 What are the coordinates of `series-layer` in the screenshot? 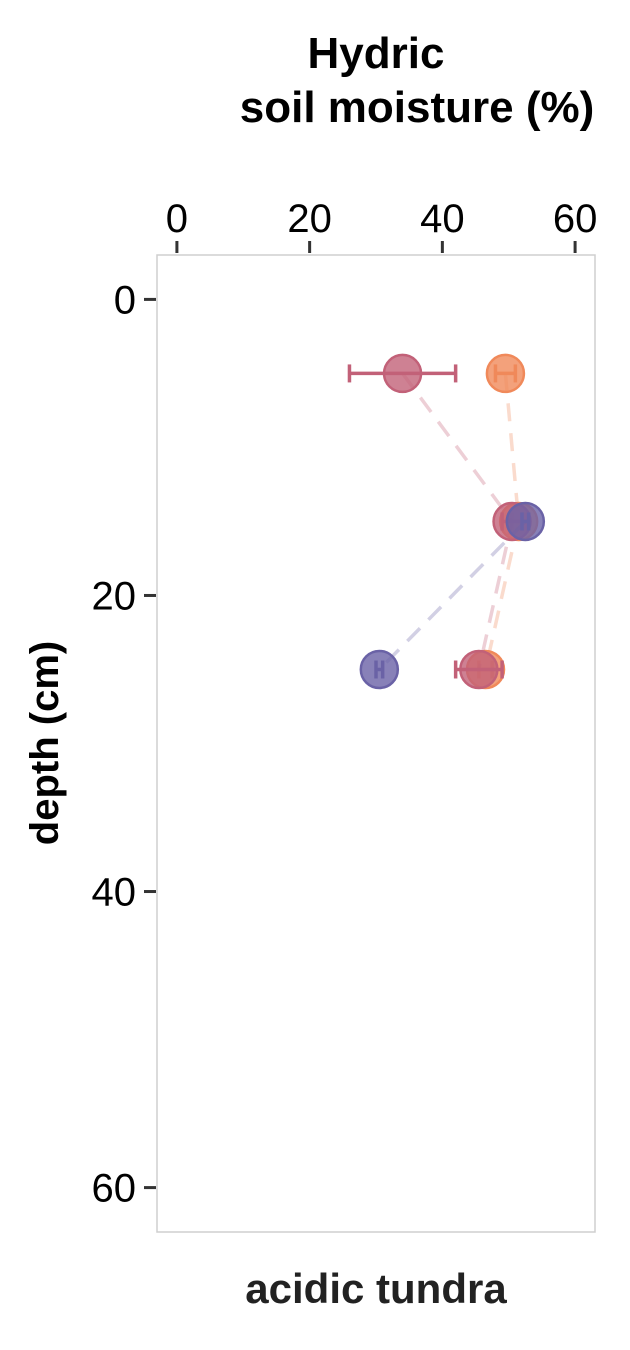 It's located at (446, 521).